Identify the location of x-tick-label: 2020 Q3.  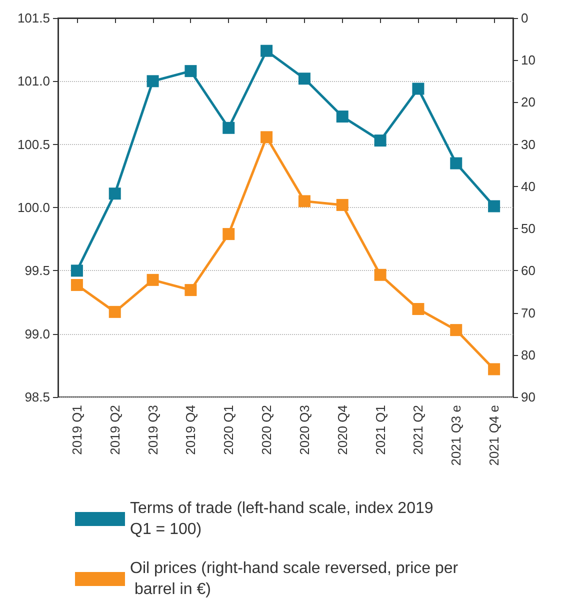
(304, 430).